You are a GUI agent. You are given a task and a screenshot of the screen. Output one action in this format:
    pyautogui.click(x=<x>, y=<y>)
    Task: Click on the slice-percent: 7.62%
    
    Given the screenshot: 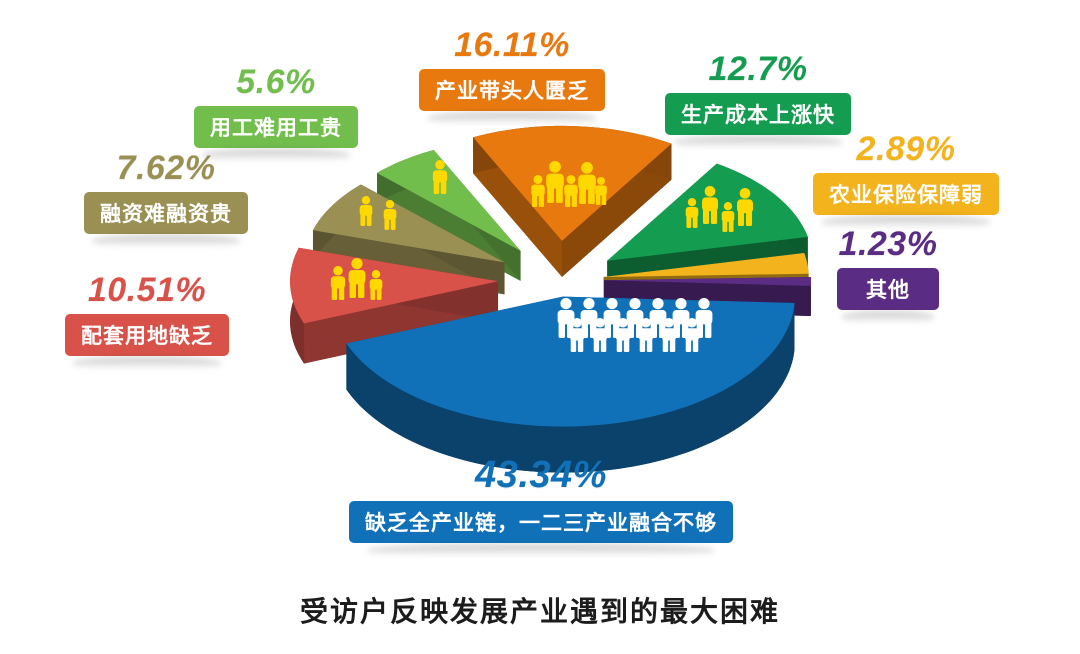 What is the action you would take?
    pyautogui.click(x=166, y=168)
    